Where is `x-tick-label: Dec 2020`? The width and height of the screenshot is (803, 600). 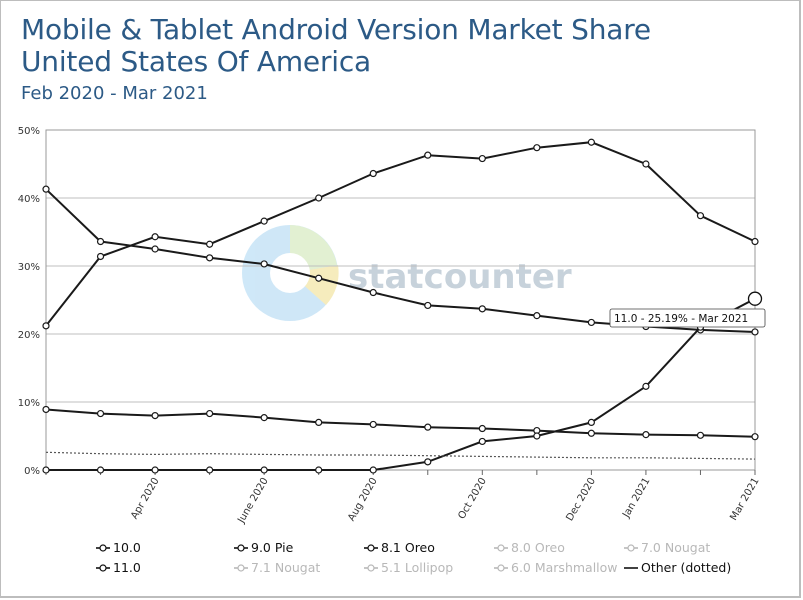
x-tick-label: Dec 2020 is located at coordinates (581, 499).